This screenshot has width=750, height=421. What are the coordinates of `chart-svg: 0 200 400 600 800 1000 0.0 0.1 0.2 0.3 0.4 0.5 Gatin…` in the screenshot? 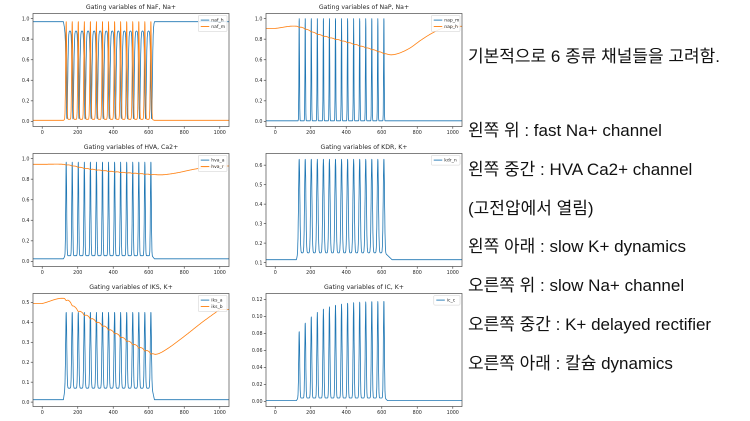 It's located at (126, 350).